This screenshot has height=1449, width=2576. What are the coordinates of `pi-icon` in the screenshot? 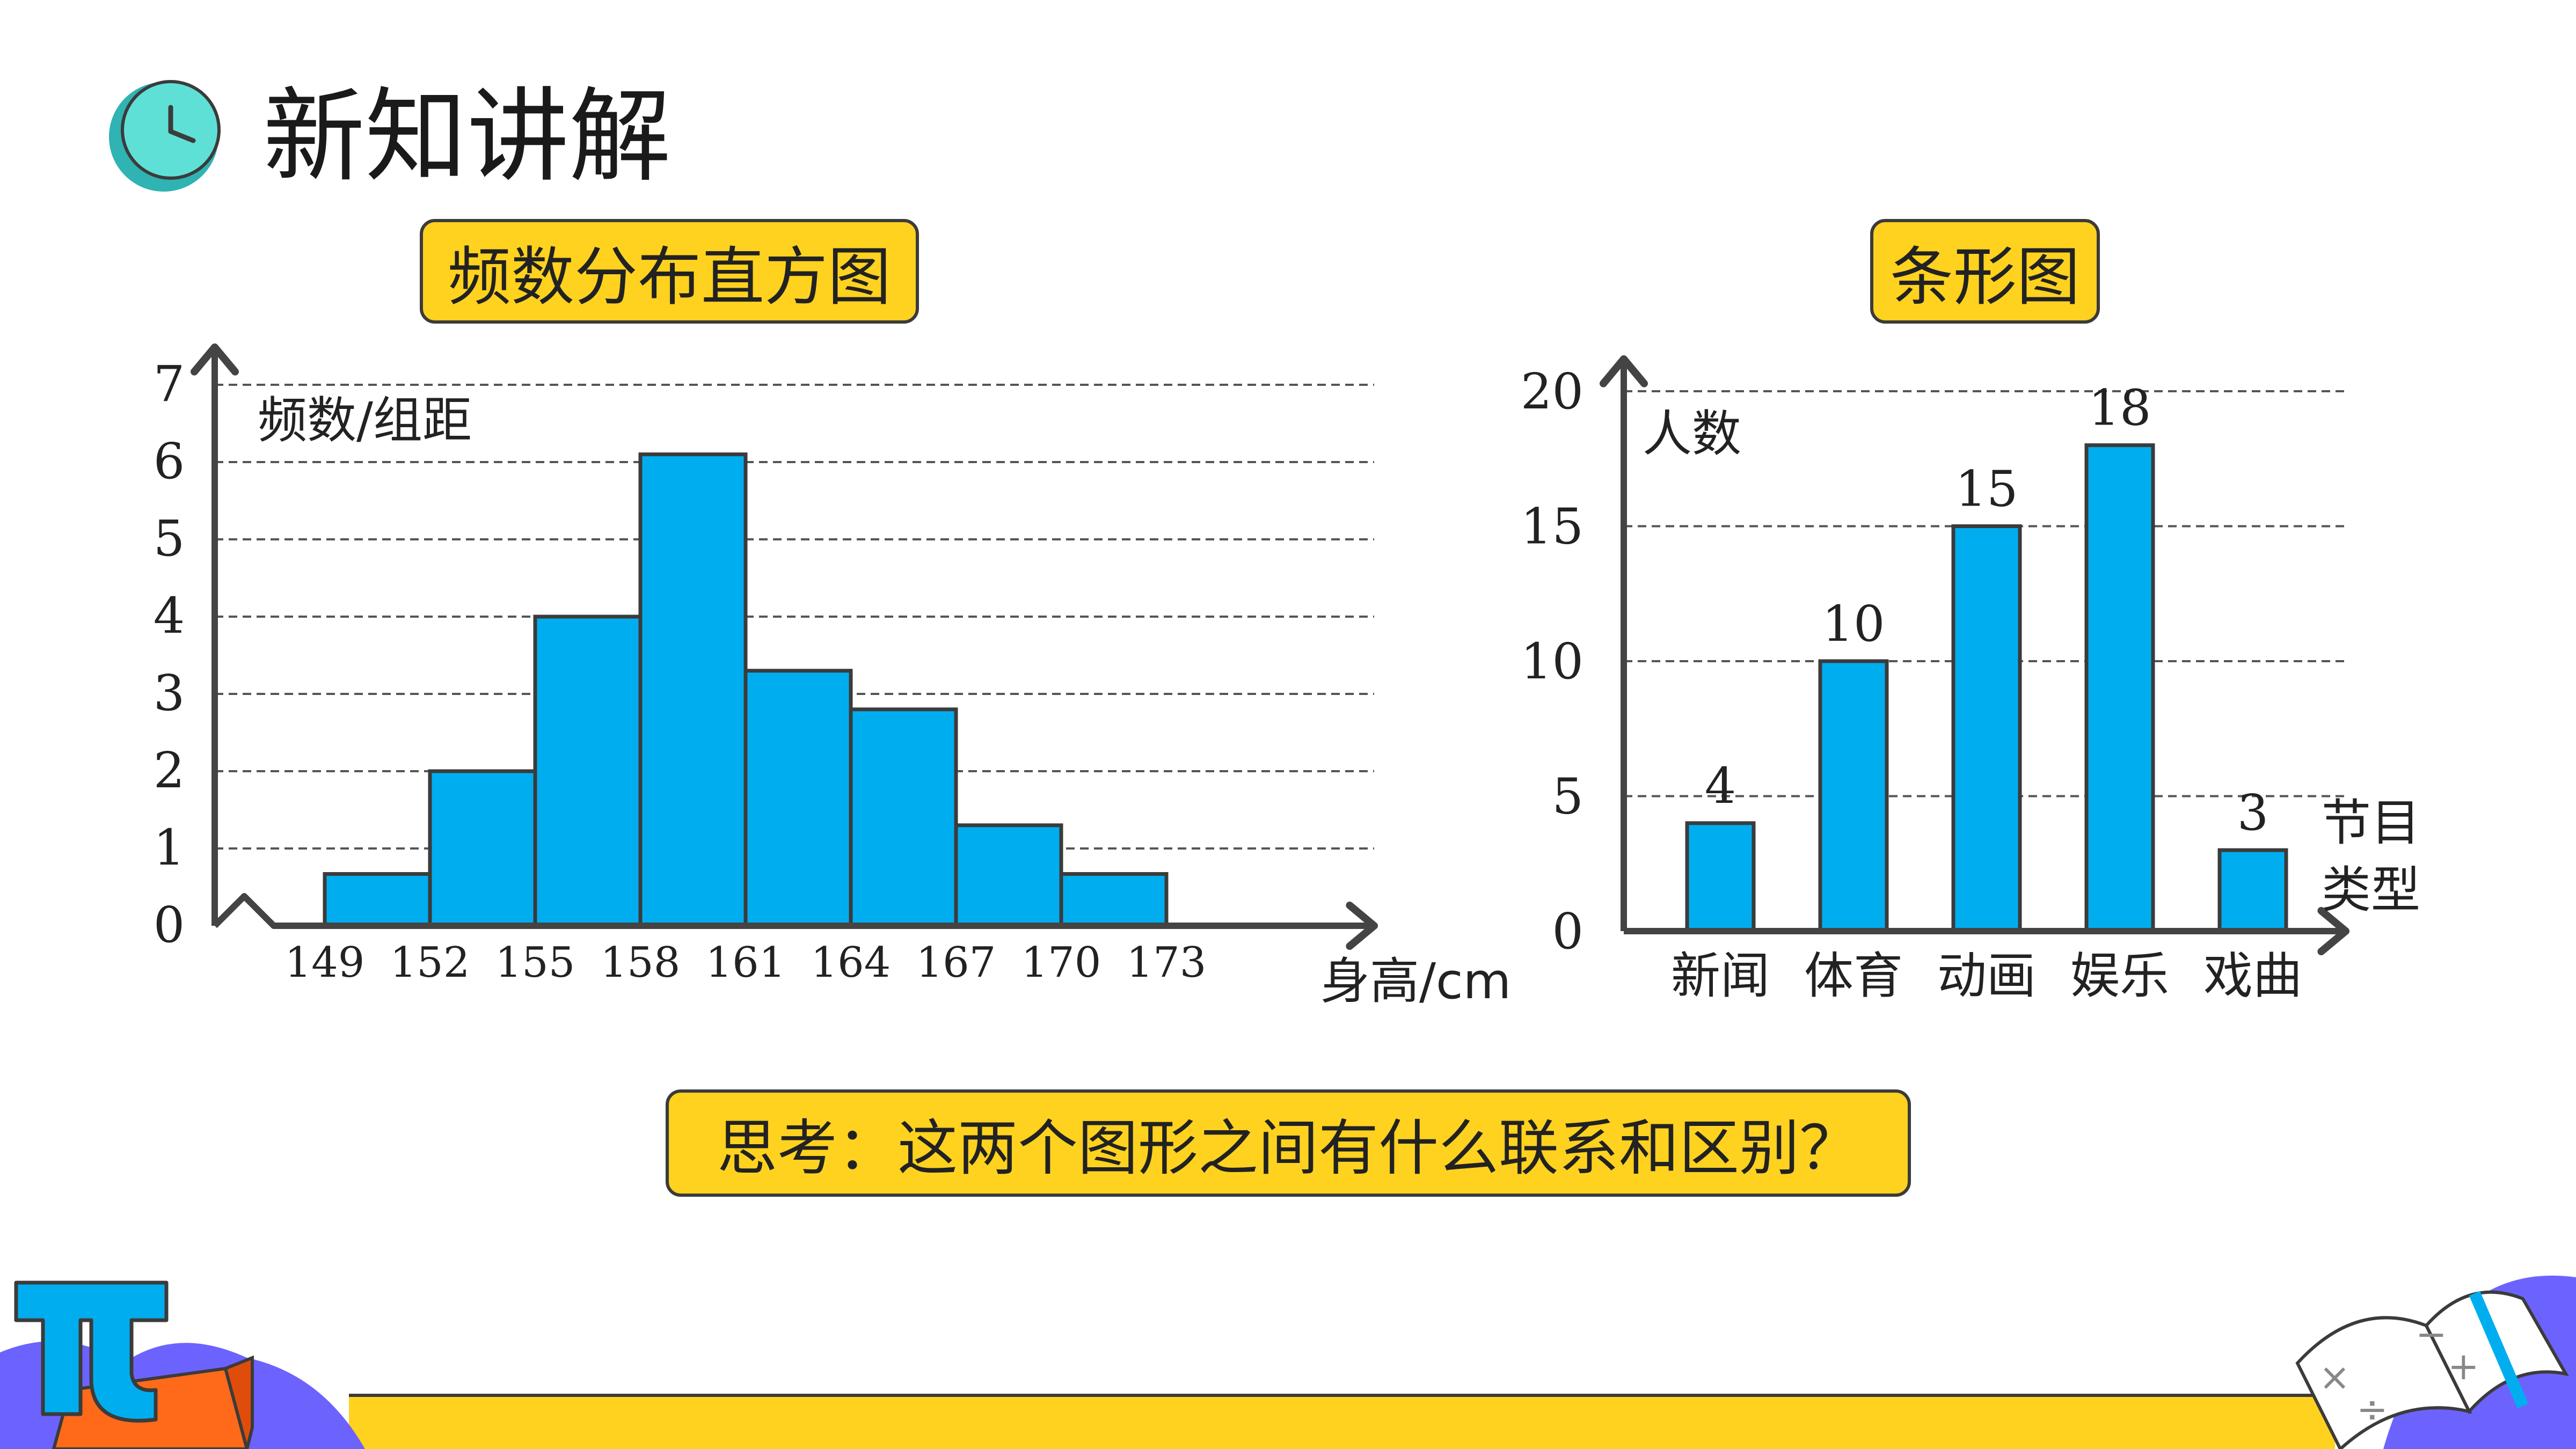 It's located at (91, 1351).